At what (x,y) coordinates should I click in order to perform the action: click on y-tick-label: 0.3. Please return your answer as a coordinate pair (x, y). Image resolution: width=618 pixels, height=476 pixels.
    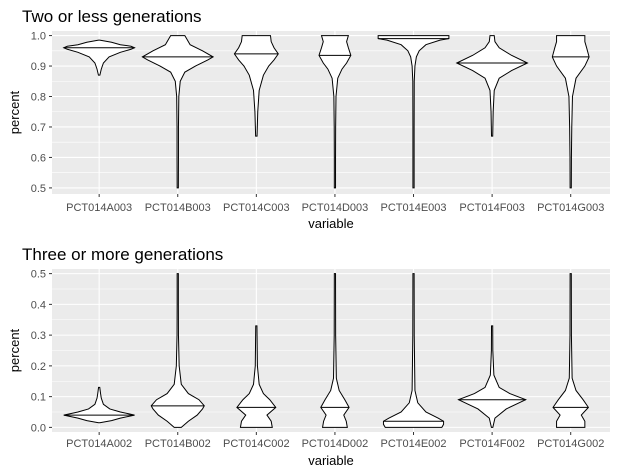
    Looking at the image, I should click on (38, 336).